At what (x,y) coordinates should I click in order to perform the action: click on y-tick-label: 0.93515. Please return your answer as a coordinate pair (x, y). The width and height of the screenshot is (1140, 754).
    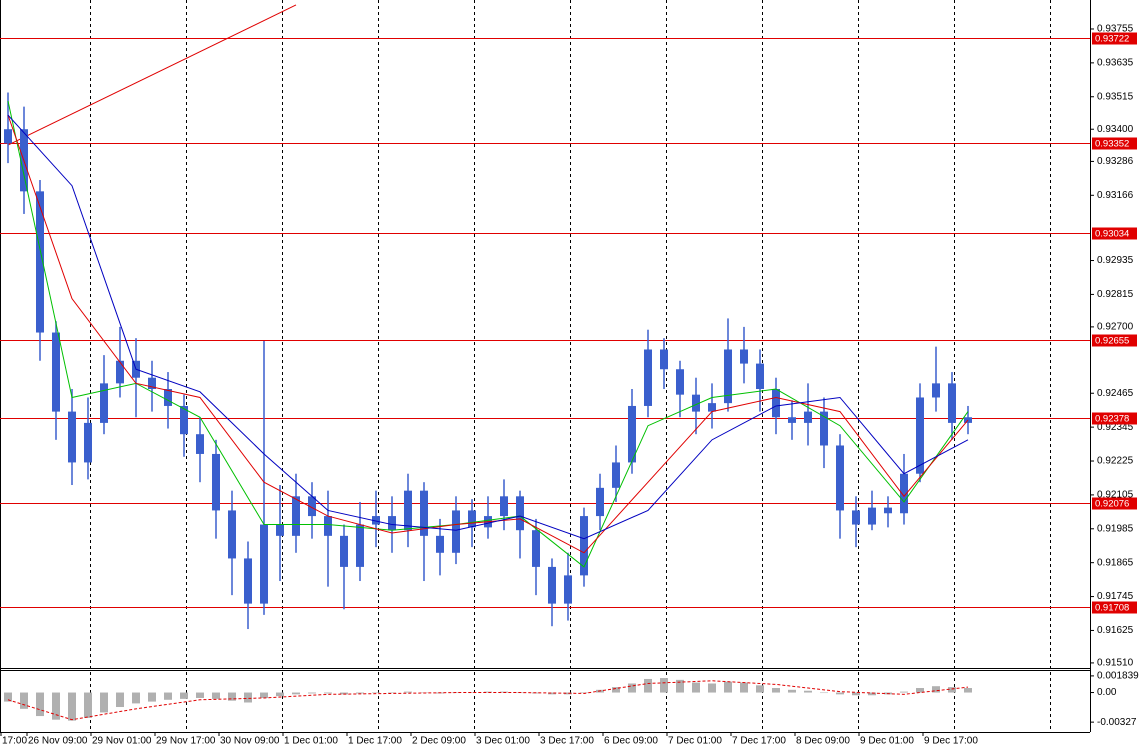
    Looking at the image, I should click on (1115, 96).